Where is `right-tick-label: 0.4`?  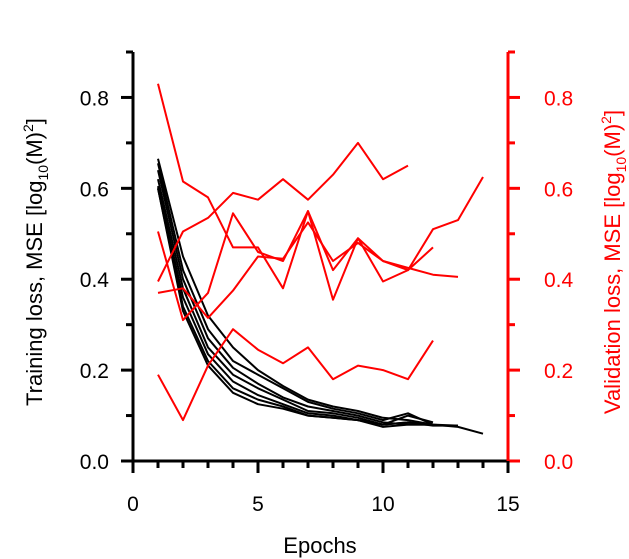 right-tick-label: 0.4 is located at coordinates (559, 280).